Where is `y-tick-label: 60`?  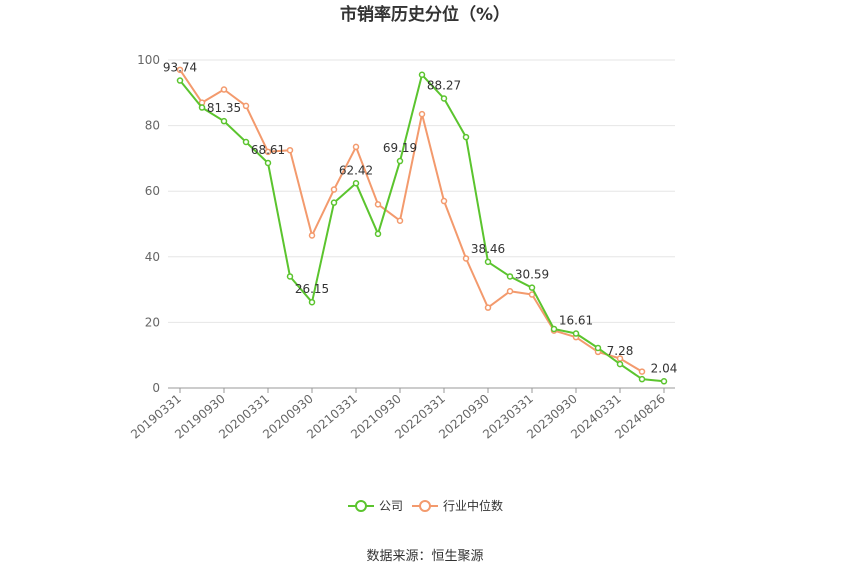
y-tick-label: 60 is located at coordinates (152, 191).